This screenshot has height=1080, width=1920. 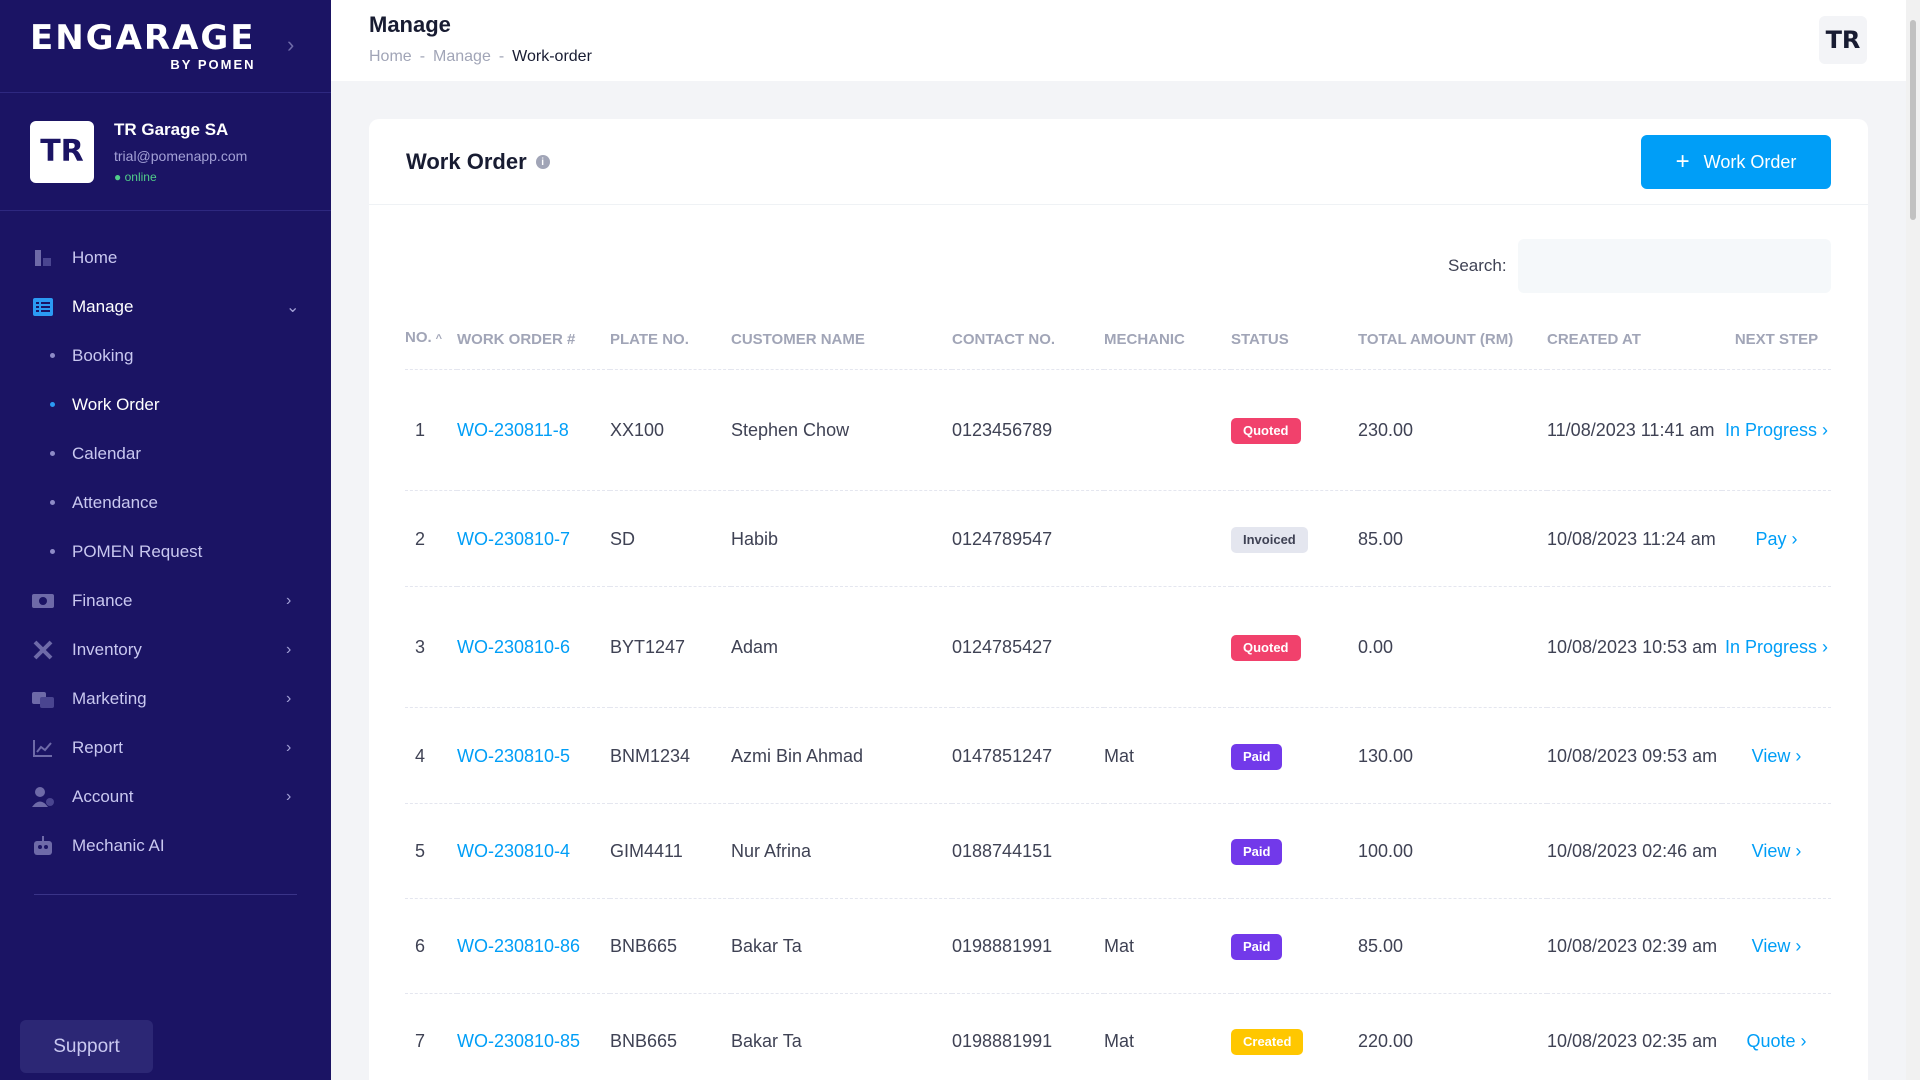 I want to click on scrollbar-thumb, so click(x=1913, y=120).